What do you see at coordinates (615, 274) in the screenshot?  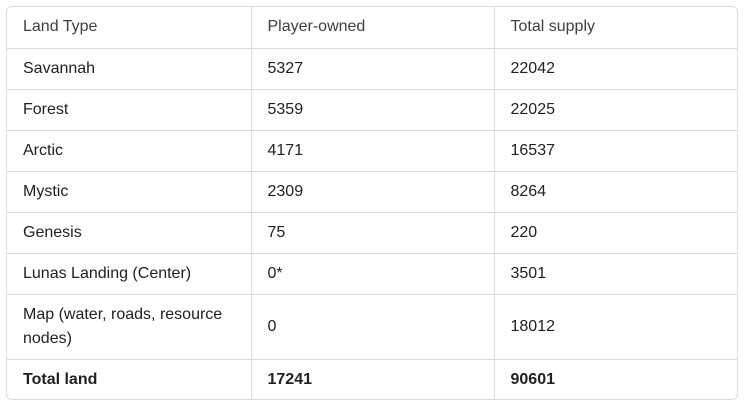 I see `cell-total-supply: 3501` at bounding box center [615, 274].